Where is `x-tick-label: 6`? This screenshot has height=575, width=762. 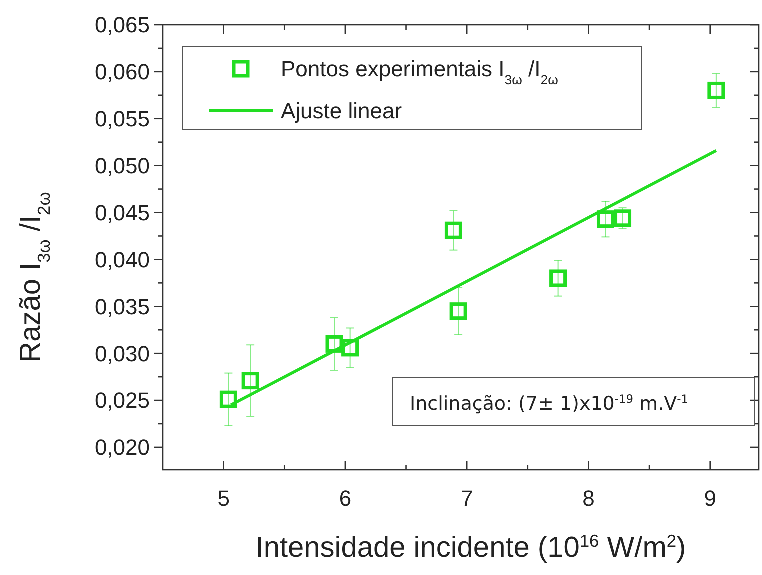
x-tick-label: 6 is located at coordinates (345, 498).